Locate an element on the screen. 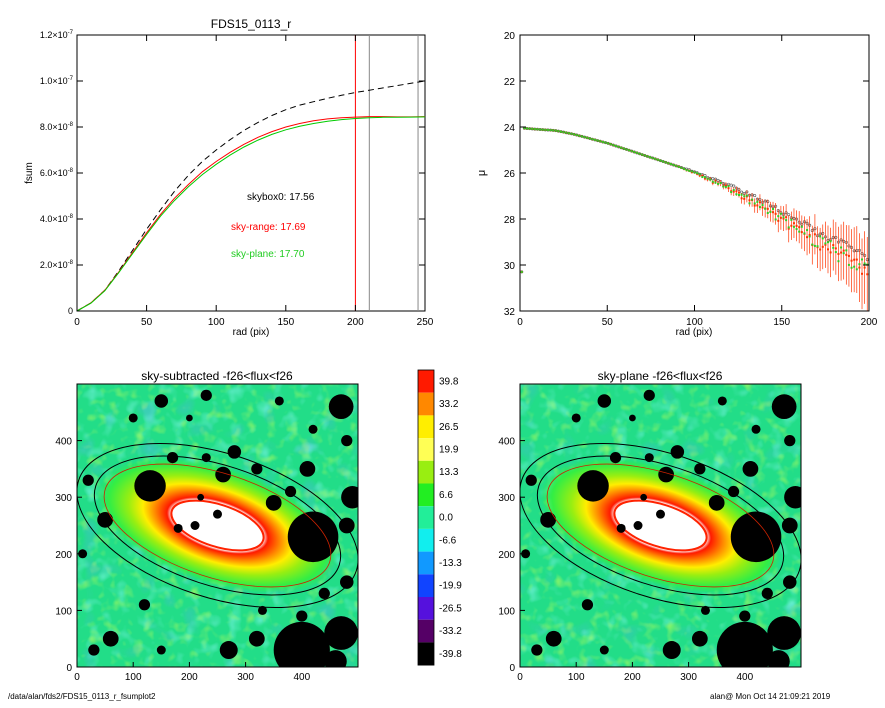 This screenshot has width=885, height=708. aperture-ellipse-outer is located at coordinates (660, 525).